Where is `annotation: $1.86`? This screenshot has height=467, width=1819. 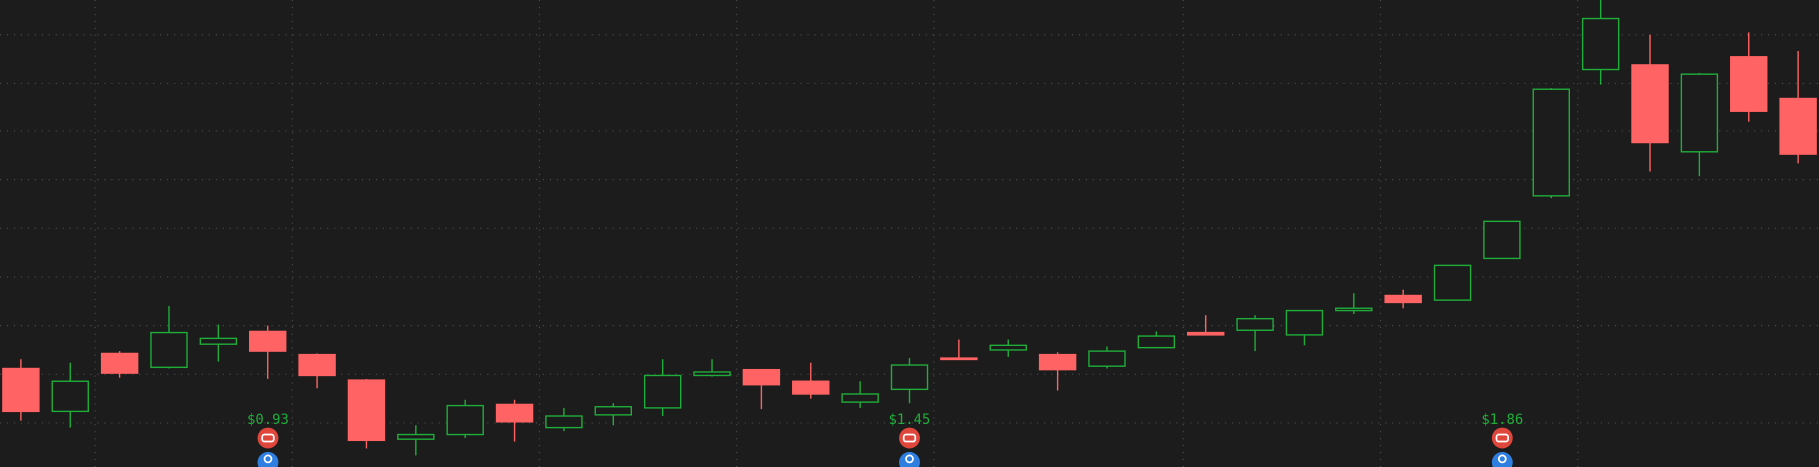 annotation: $1.86 is located at coordinates (1502, 420).